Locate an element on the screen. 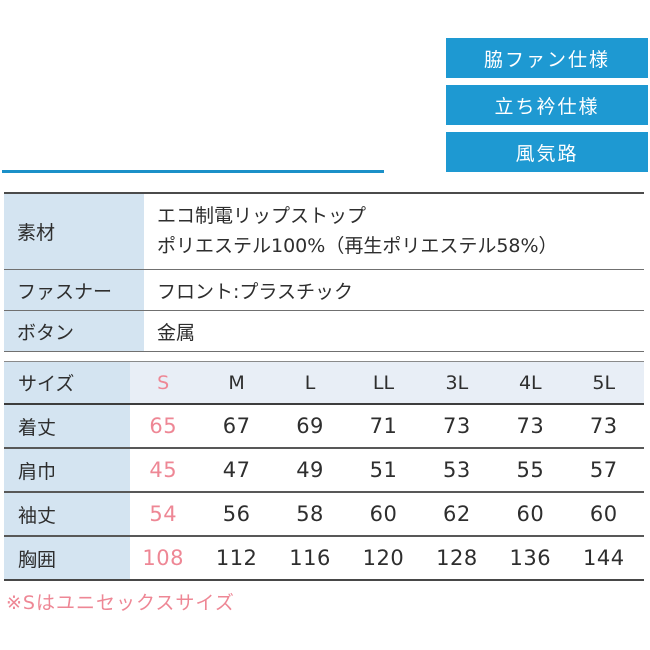 The height and width of the screenshot is (650, 650). spec-label-material: 素材 is located at coordinates (74, 231).